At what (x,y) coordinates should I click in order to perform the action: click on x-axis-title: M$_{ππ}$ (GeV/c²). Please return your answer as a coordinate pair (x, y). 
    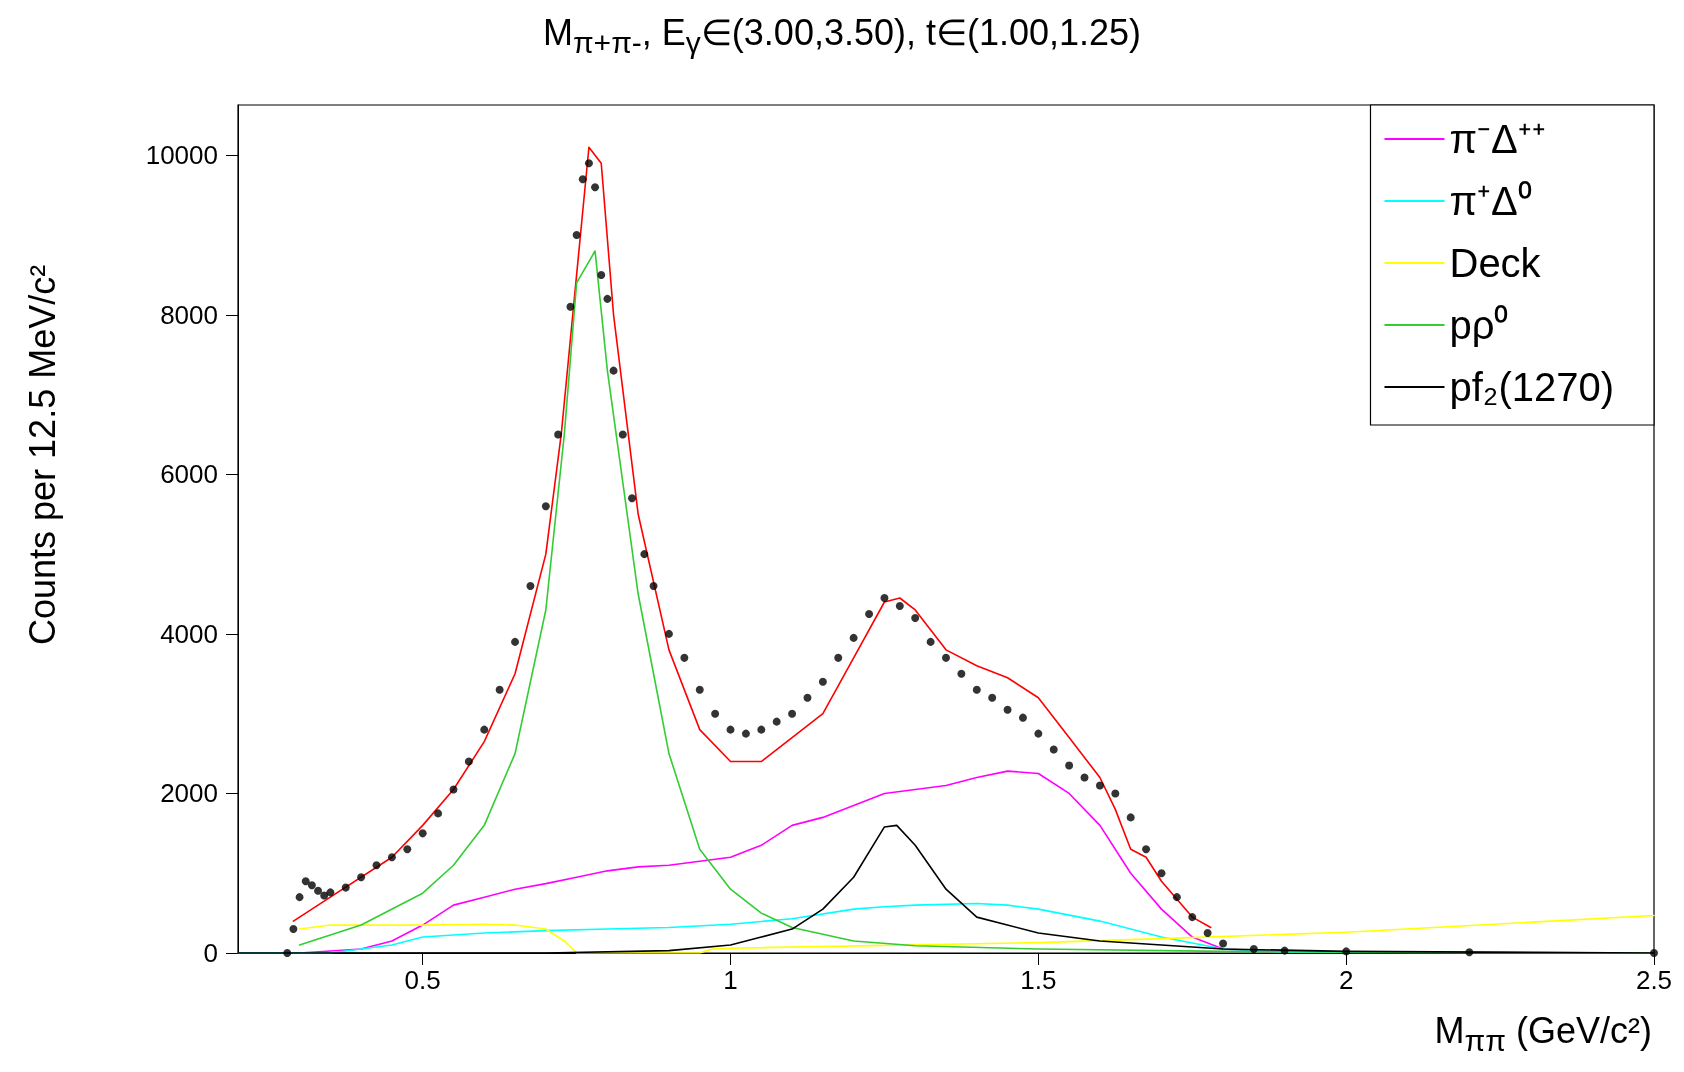
    Looking at the image, I should click on (1543, 1034).